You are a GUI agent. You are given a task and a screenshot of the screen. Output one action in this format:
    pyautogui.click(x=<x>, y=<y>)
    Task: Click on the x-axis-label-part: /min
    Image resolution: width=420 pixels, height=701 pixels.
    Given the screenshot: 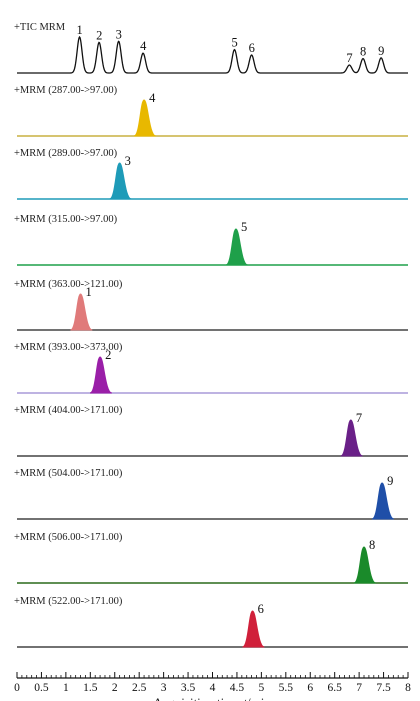 What is the action you would take?
    pyautogui.click(x=259, y=698)
    